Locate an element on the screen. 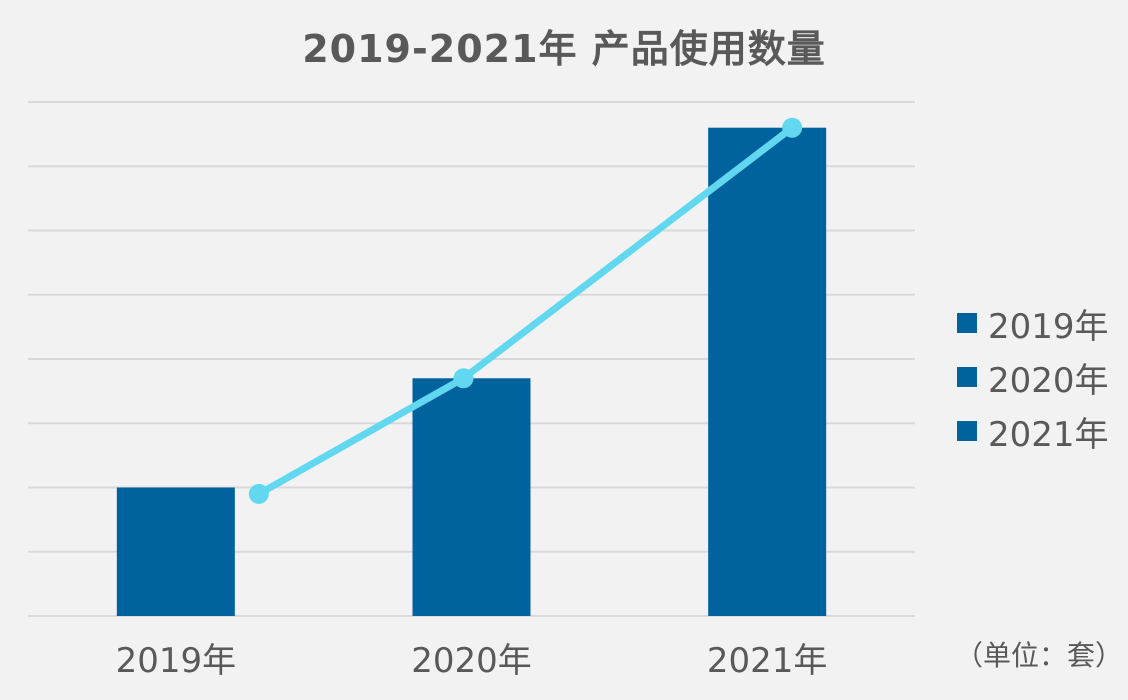  legend-label: 2021年 is located at coordinates (1048, 435).